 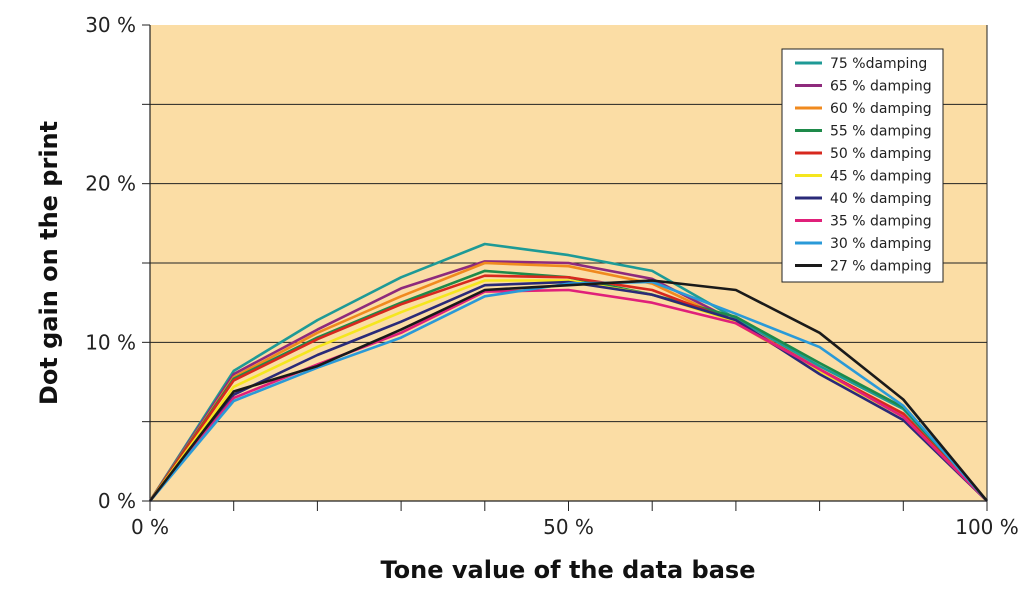 What do you see at coordinates (987, 527) in the screenshot?
I see `x-tick-label: 100 %` at bounding box center [987, 527].